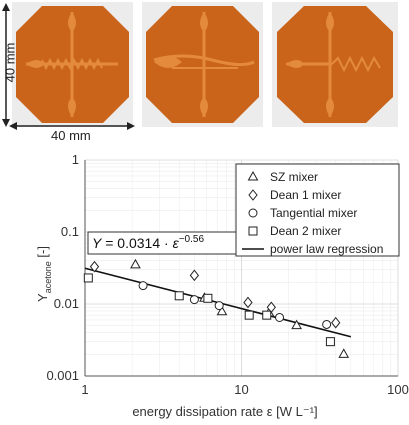 The height and width of the screenshot is (425, 409). Describe the element at coordinates (224, 411) in the screenshot. I see `x-axis-title: energy dissipation rate ε [W L⁻¹]` at that location.